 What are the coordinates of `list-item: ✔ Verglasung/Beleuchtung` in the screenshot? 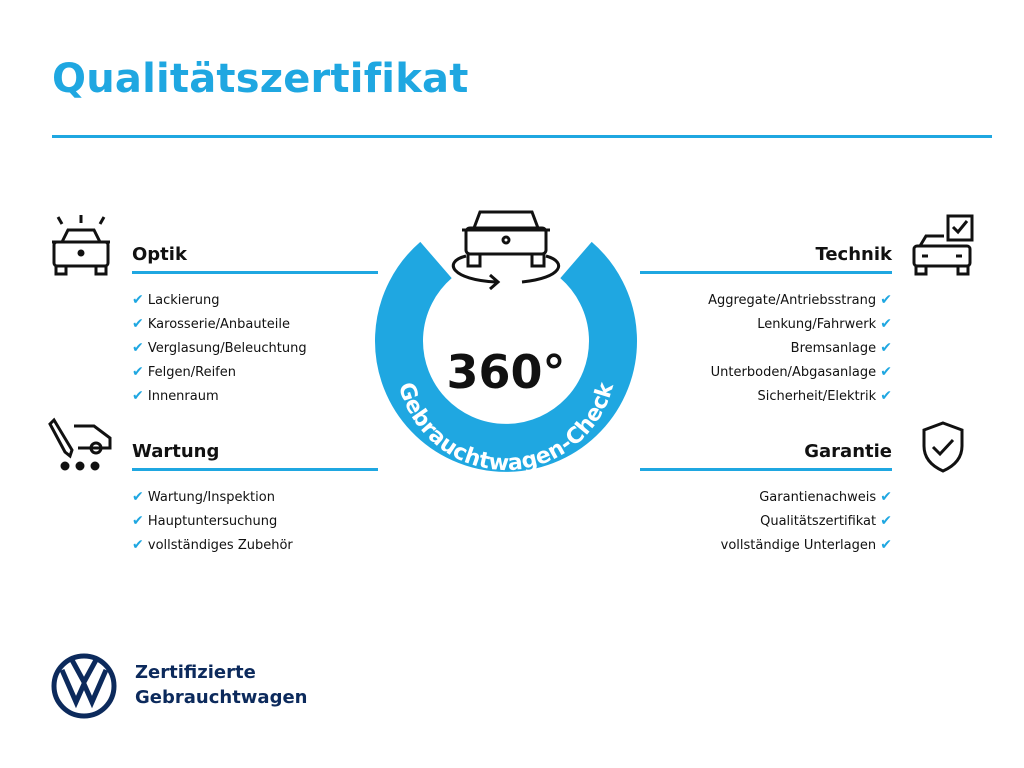 It's located at (219, 348).